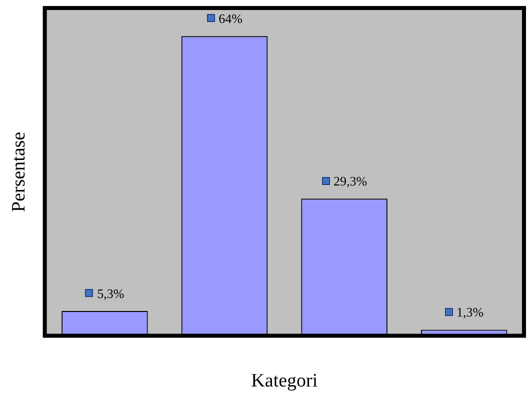  What do you see at coordinates (470, 312) in the screenshot?
I see `data-label: 1,3%` at bounding box center [470, 312].